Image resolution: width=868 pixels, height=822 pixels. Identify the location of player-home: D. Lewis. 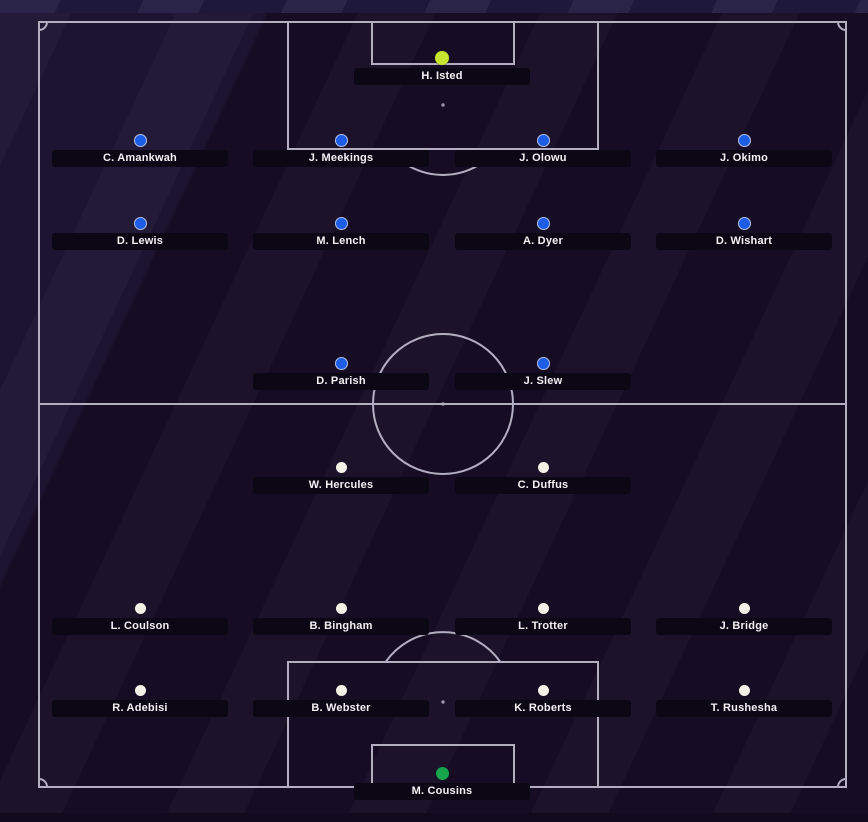
(140, 233).